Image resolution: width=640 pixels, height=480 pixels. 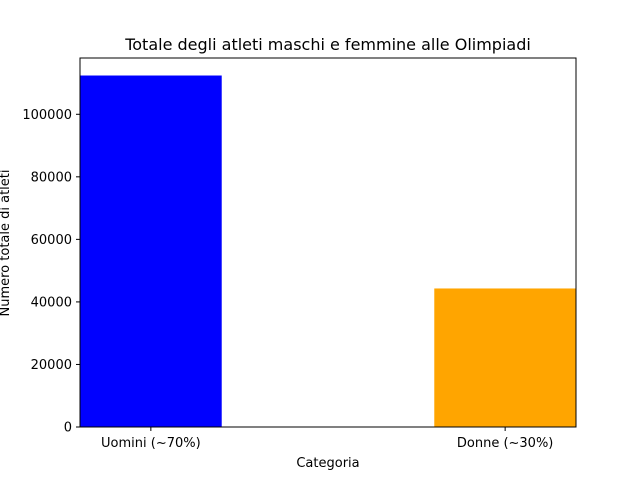 What do you see at coordinates (327, 463) in the screenshot?
I see `x-axis-label: Categoria` at bounding box center [327, 463].